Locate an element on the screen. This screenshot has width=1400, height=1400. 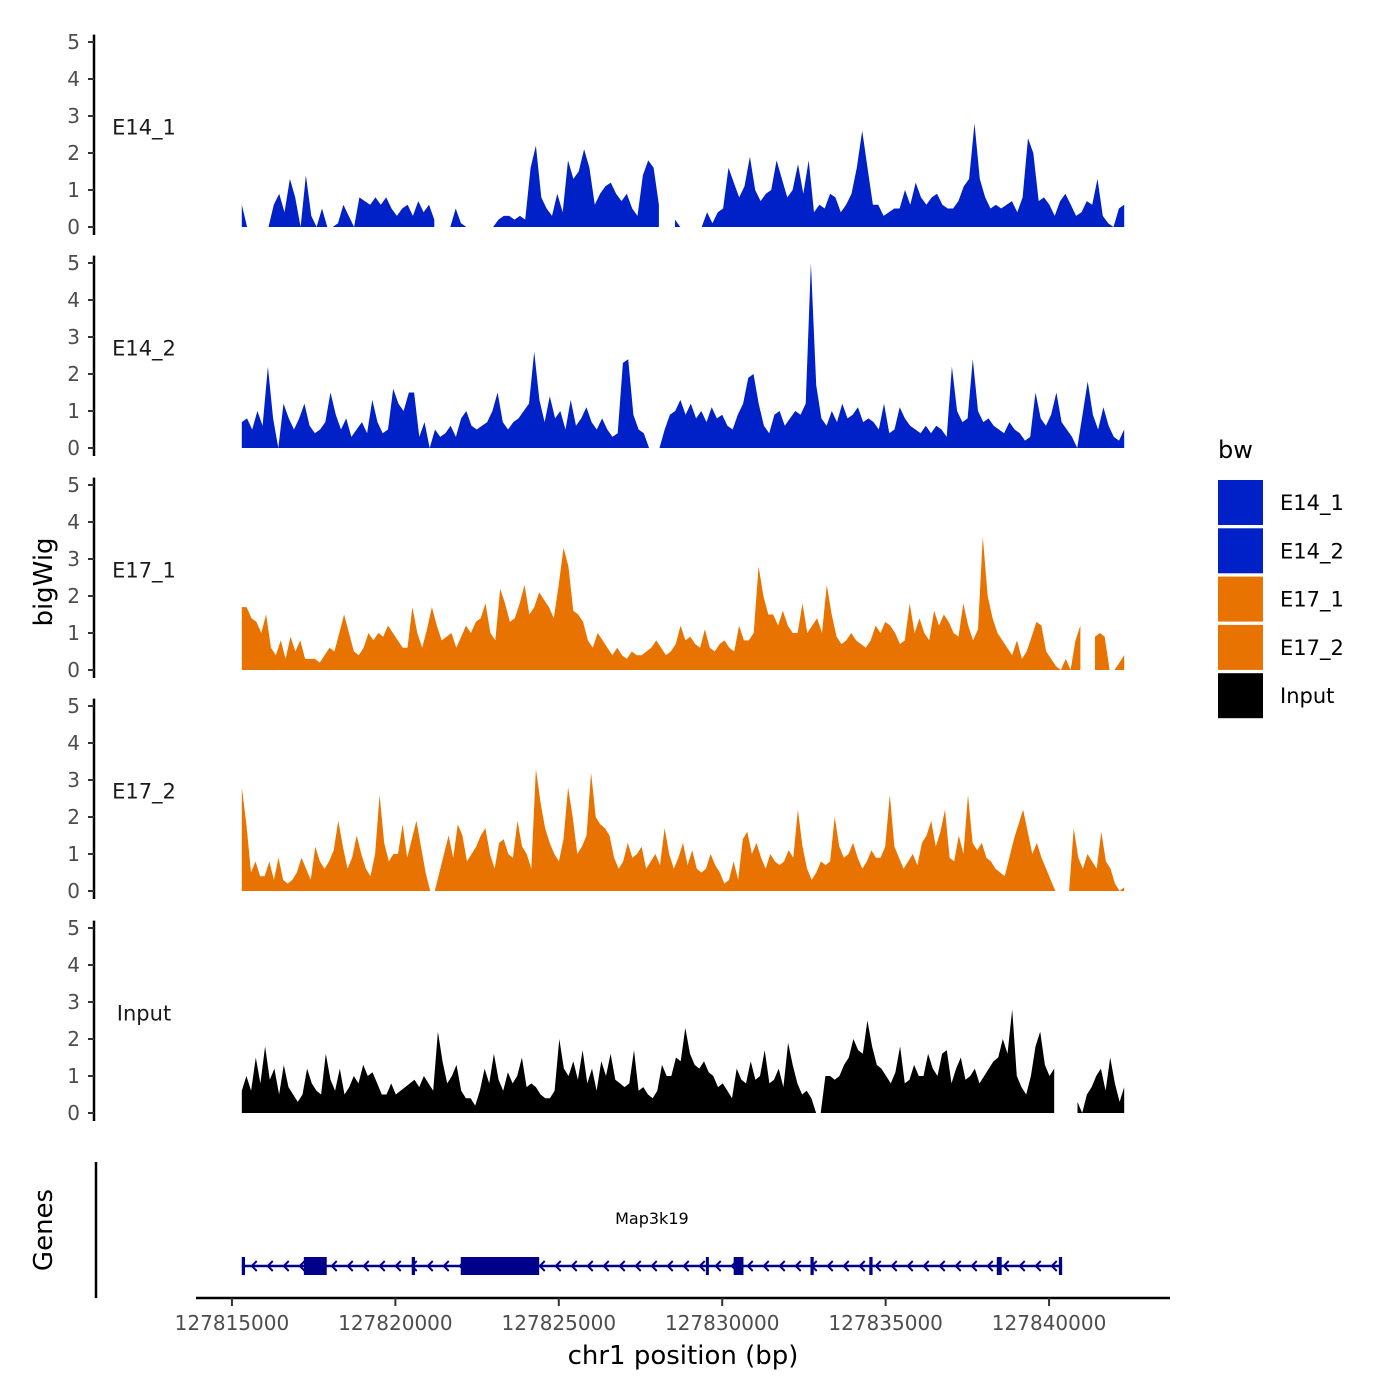
x-tick-label: 127820000 is located at coordinates (395, 1323).